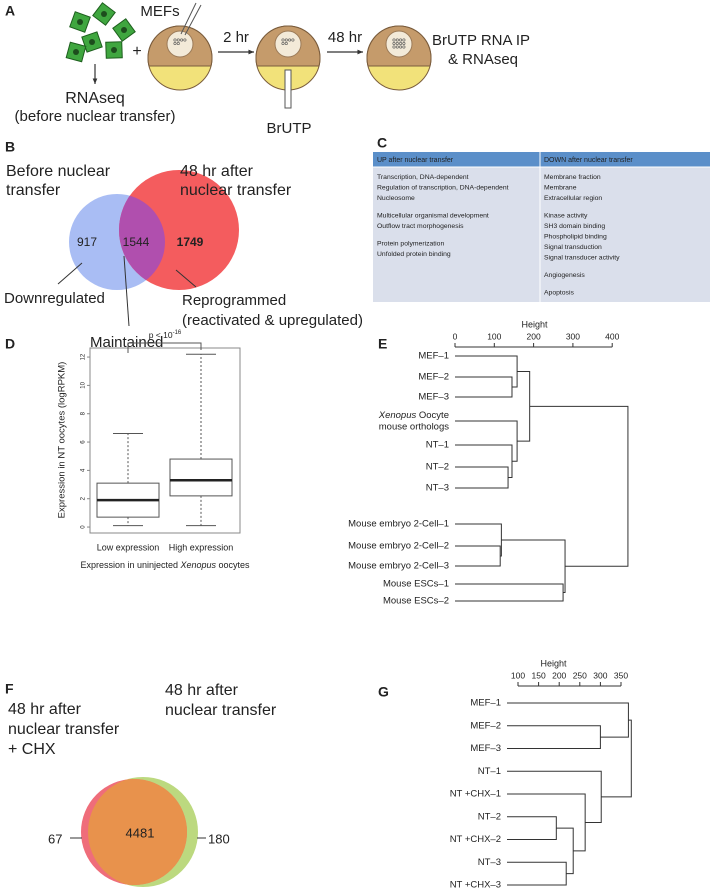 This screenshot has height=892, width=712. What do you see at coordinates (382, 344) in the screenshot?
I see `panel-letter: E` at bounding box center [382, 344].